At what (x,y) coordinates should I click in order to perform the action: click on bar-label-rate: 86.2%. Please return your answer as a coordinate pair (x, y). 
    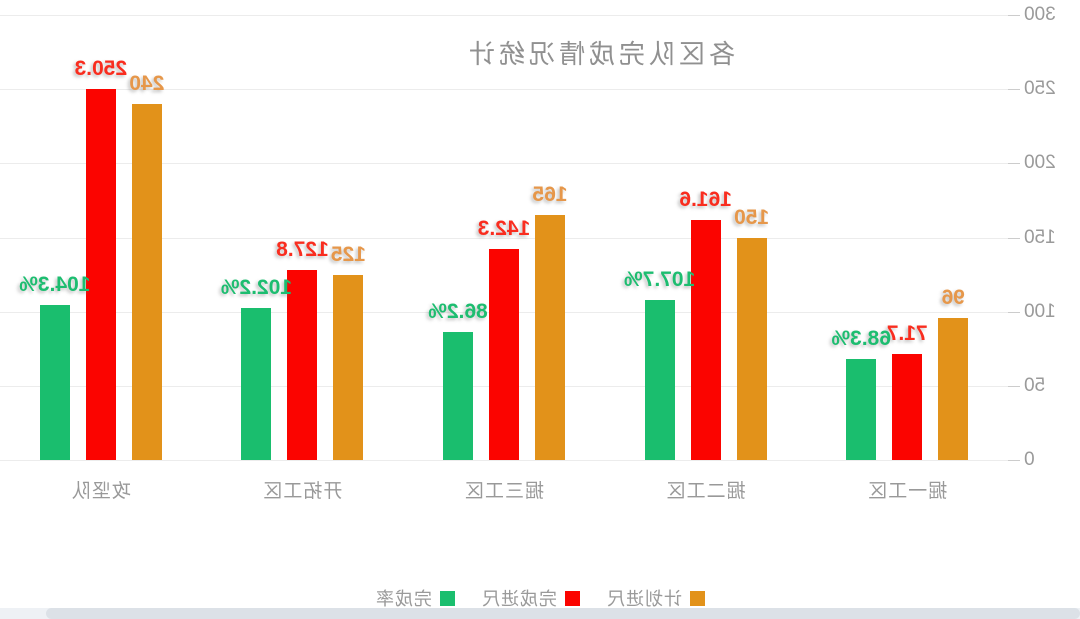
    Looking at the image, I should click on (458, 312).